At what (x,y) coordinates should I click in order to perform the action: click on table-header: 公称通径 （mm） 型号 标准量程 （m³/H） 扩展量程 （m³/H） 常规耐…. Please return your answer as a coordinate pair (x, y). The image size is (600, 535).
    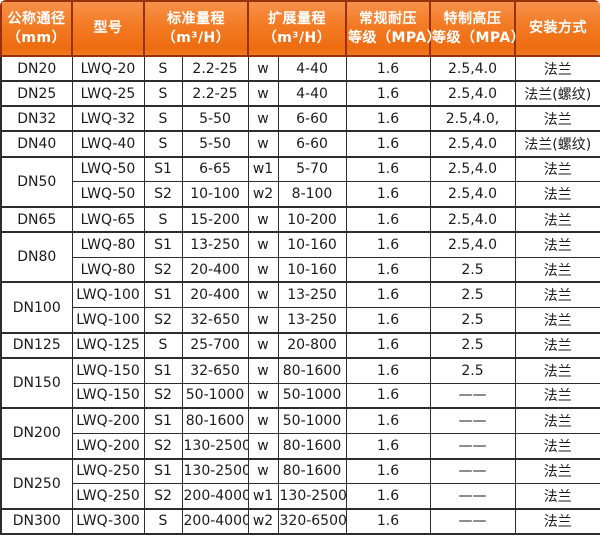
    Looking at the image, I should click on (300, 28).